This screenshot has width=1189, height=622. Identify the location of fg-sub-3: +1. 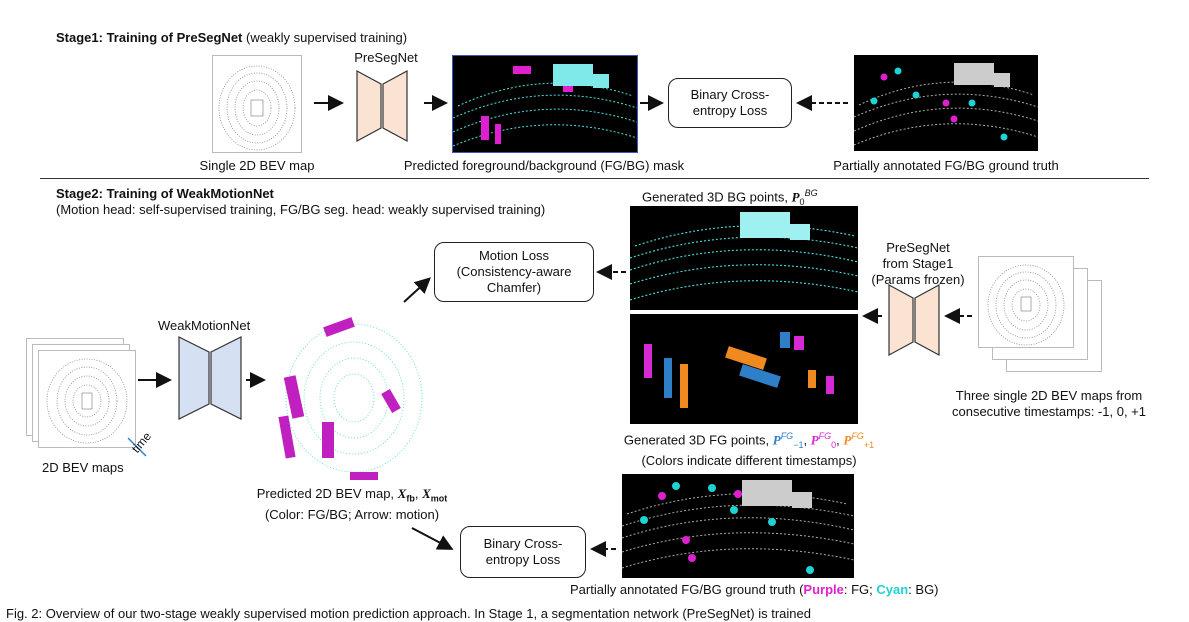
(869, 444).